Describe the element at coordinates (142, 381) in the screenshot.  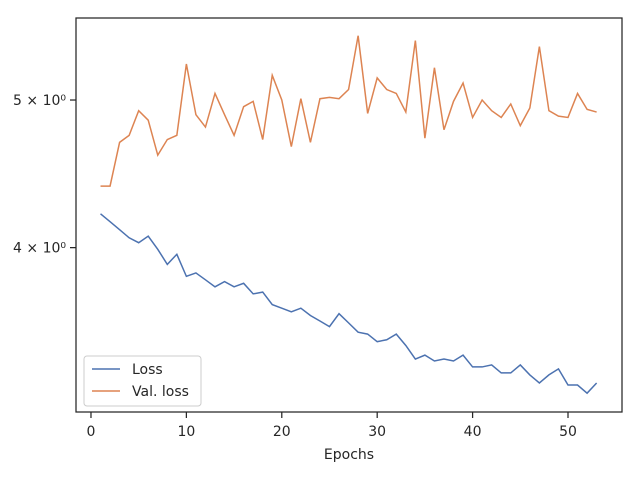
I see `legend: Loss Val. loss` at that location.